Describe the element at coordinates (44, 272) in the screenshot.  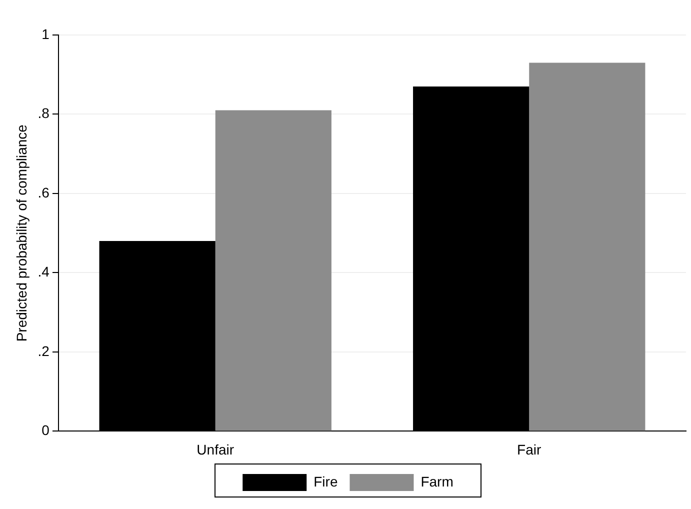
I see `y-tick-label: .4` at that location.